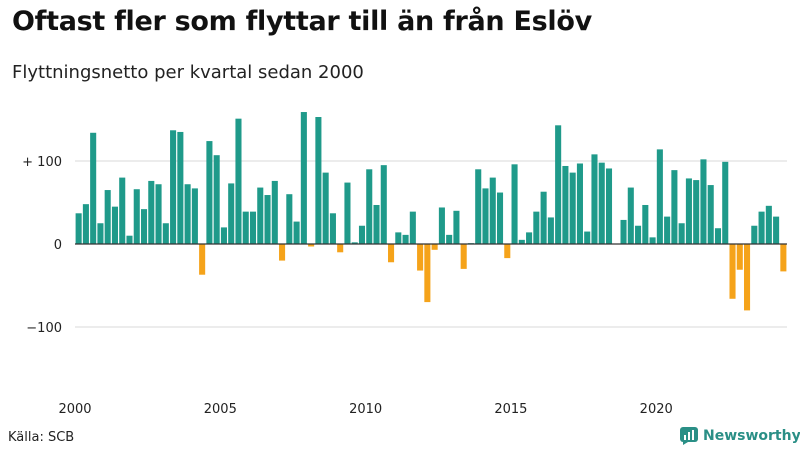  Describe the element at coordinates (58, 245) in the screenshot. I see `y-tick-label: 0` at that location.